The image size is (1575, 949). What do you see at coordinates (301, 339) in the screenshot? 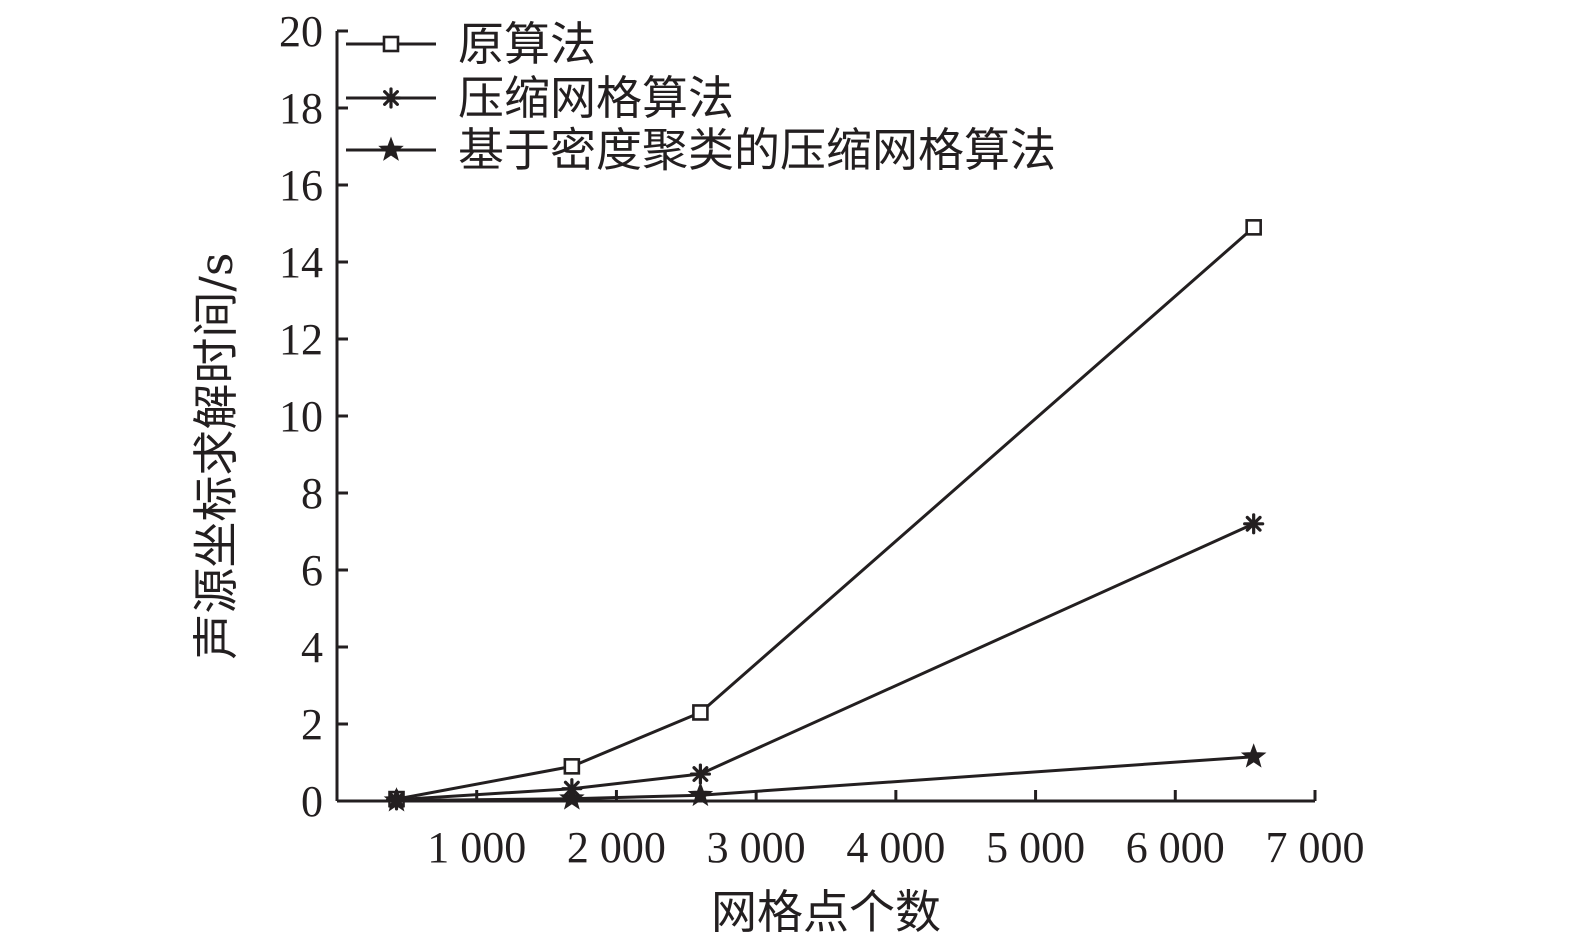
I see `y-tick-label: 12` at bounding box center [301, 339].